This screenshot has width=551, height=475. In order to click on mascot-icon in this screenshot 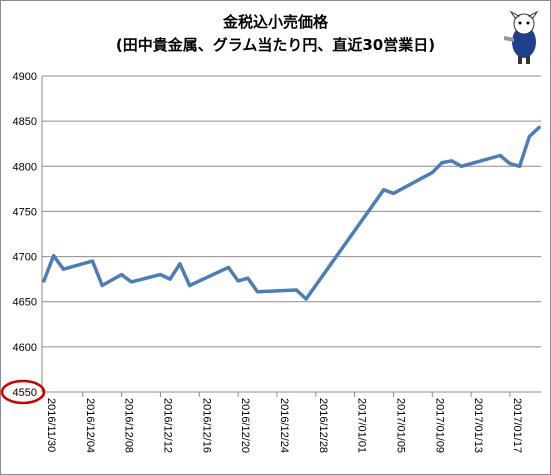, I will do `click(521, 37)`.